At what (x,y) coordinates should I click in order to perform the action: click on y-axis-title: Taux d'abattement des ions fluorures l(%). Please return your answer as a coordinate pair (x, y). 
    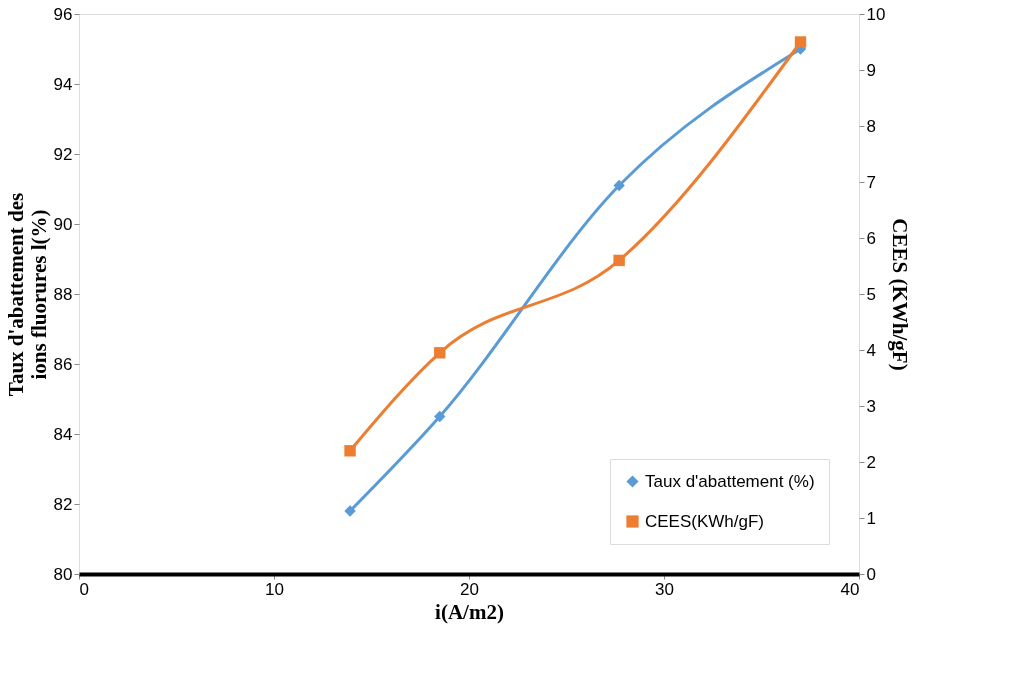
    Looking at the image, I should click on (27, 294).